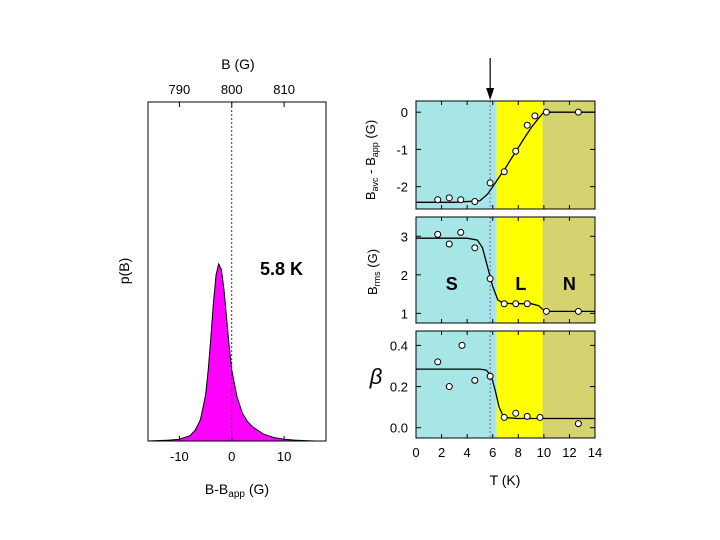 This screenshot has height=540, width=720. What do you see at coordinates (569, 284) in the screenshot?
I see `phase-label: N` at bounding box center [569, 284].